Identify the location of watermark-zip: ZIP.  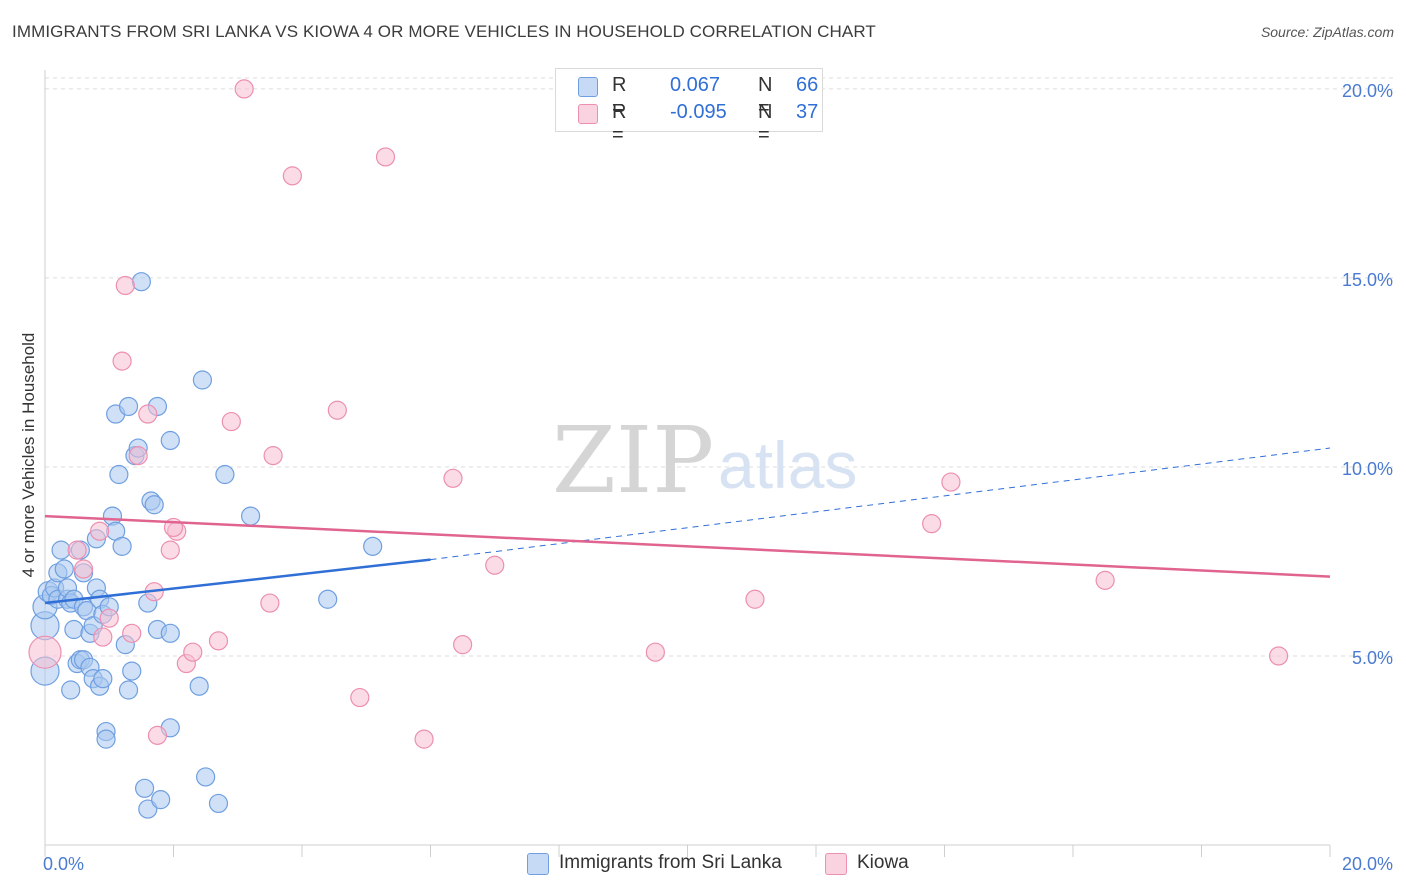
(633, 460).